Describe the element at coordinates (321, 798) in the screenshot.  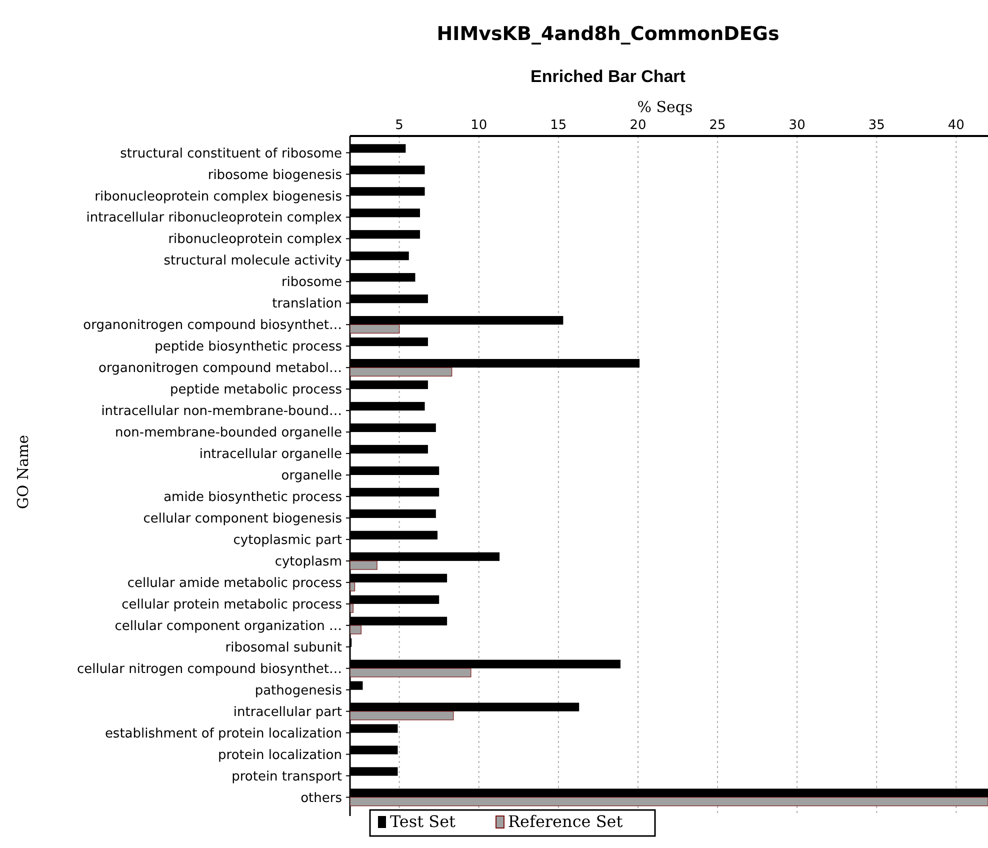
I see `y-tick-label: others` at that location.